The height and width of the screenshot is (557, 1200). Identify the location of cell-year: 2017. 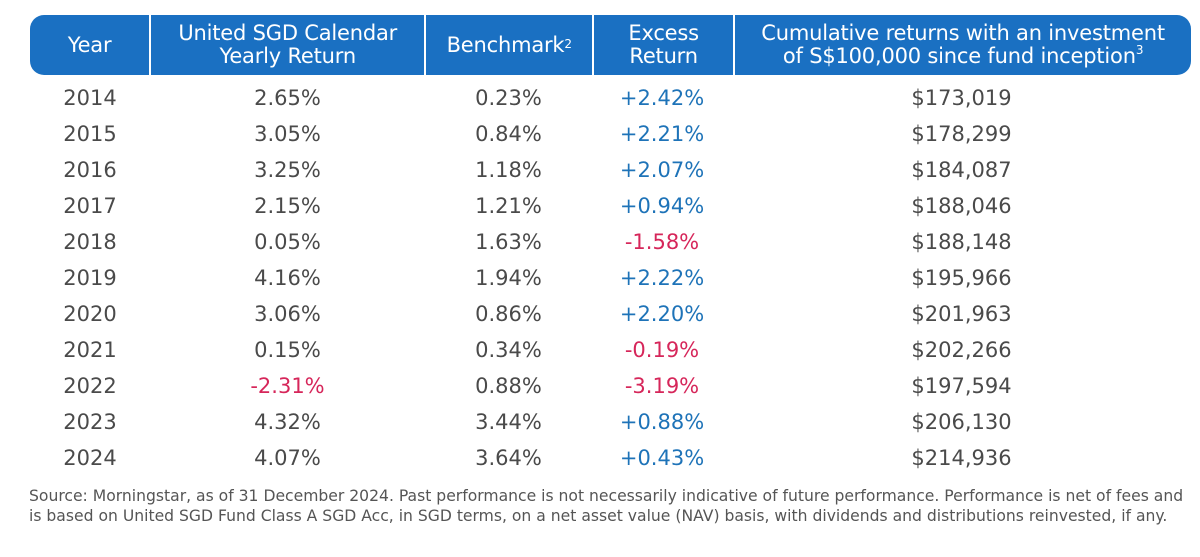
(90, 206).